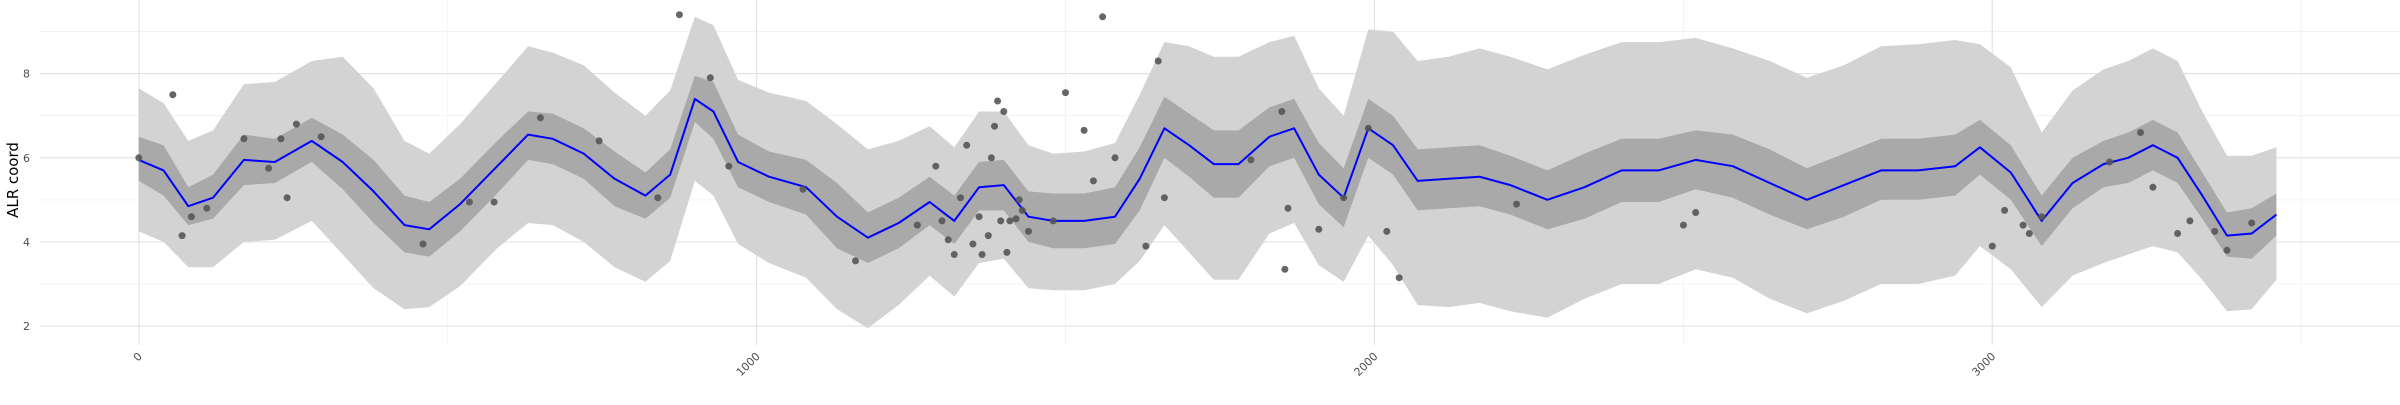 The width and height of the screenshot is (2400, 405). Describe the element at coordinates (26, 326) in the screenshot. I see `y-tick-label: 2` at that location.